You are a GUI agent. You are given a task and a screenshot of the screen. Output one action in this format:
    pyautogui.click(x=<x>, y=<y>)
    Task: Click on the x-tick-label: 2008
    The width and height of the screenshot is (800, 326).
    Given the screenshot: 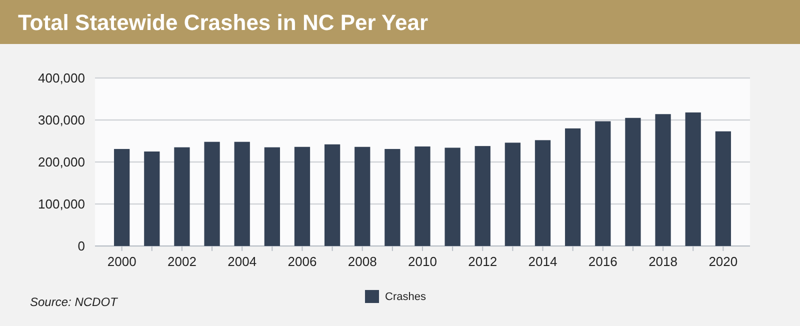 What is the action you would take?
    pyautogui.click(x=362, y=261)
    